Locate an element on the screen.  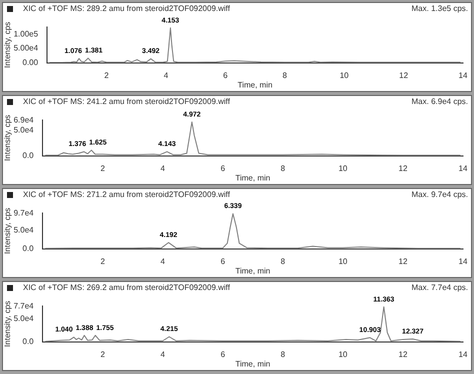
chart-title: XIC of +TOF MS: 241.2 amu from steroid2TOF092009.wiff is located at coordinates (126, 102).